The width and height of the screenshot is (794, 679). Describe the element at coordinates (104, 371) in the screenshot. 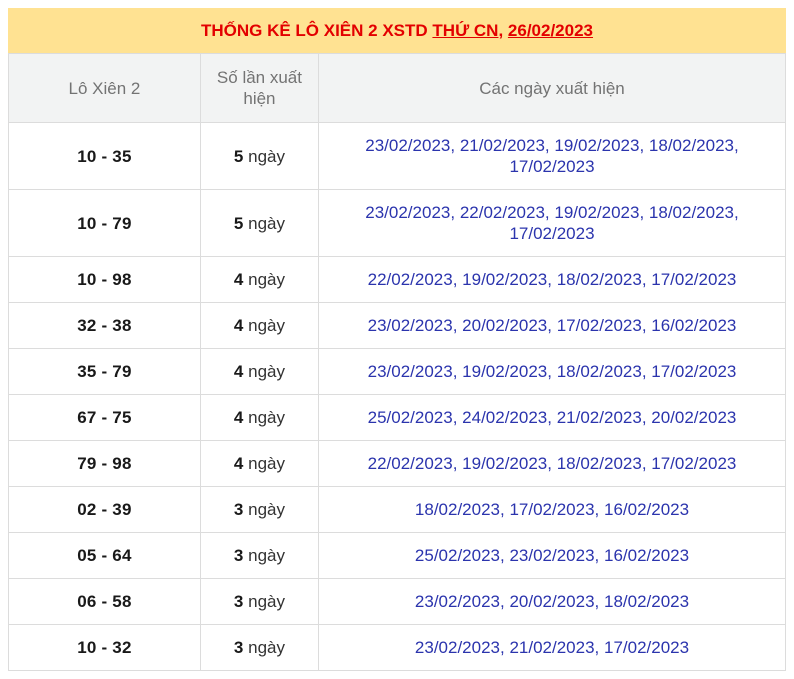

I see `pair-cell: 35 - 79` at that location.